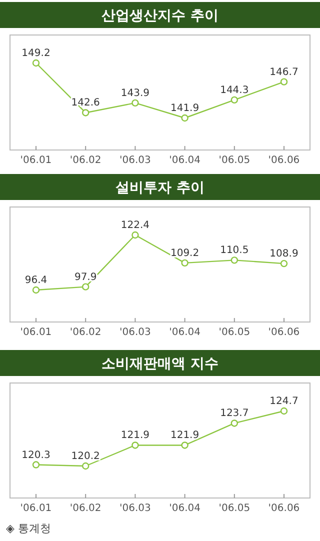 Image resolution: width=320 pixels, height=541 pixels. What do you see at coordinates (234, 250) in the screenshot?
I see `data-label: 110.5` at bounding box center [234, 250].